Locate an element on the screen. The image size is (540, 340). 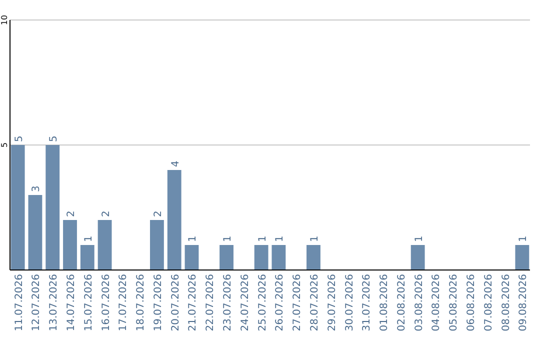
x-tick-label: 27.07.2026 is located at coordinates (298, 303).